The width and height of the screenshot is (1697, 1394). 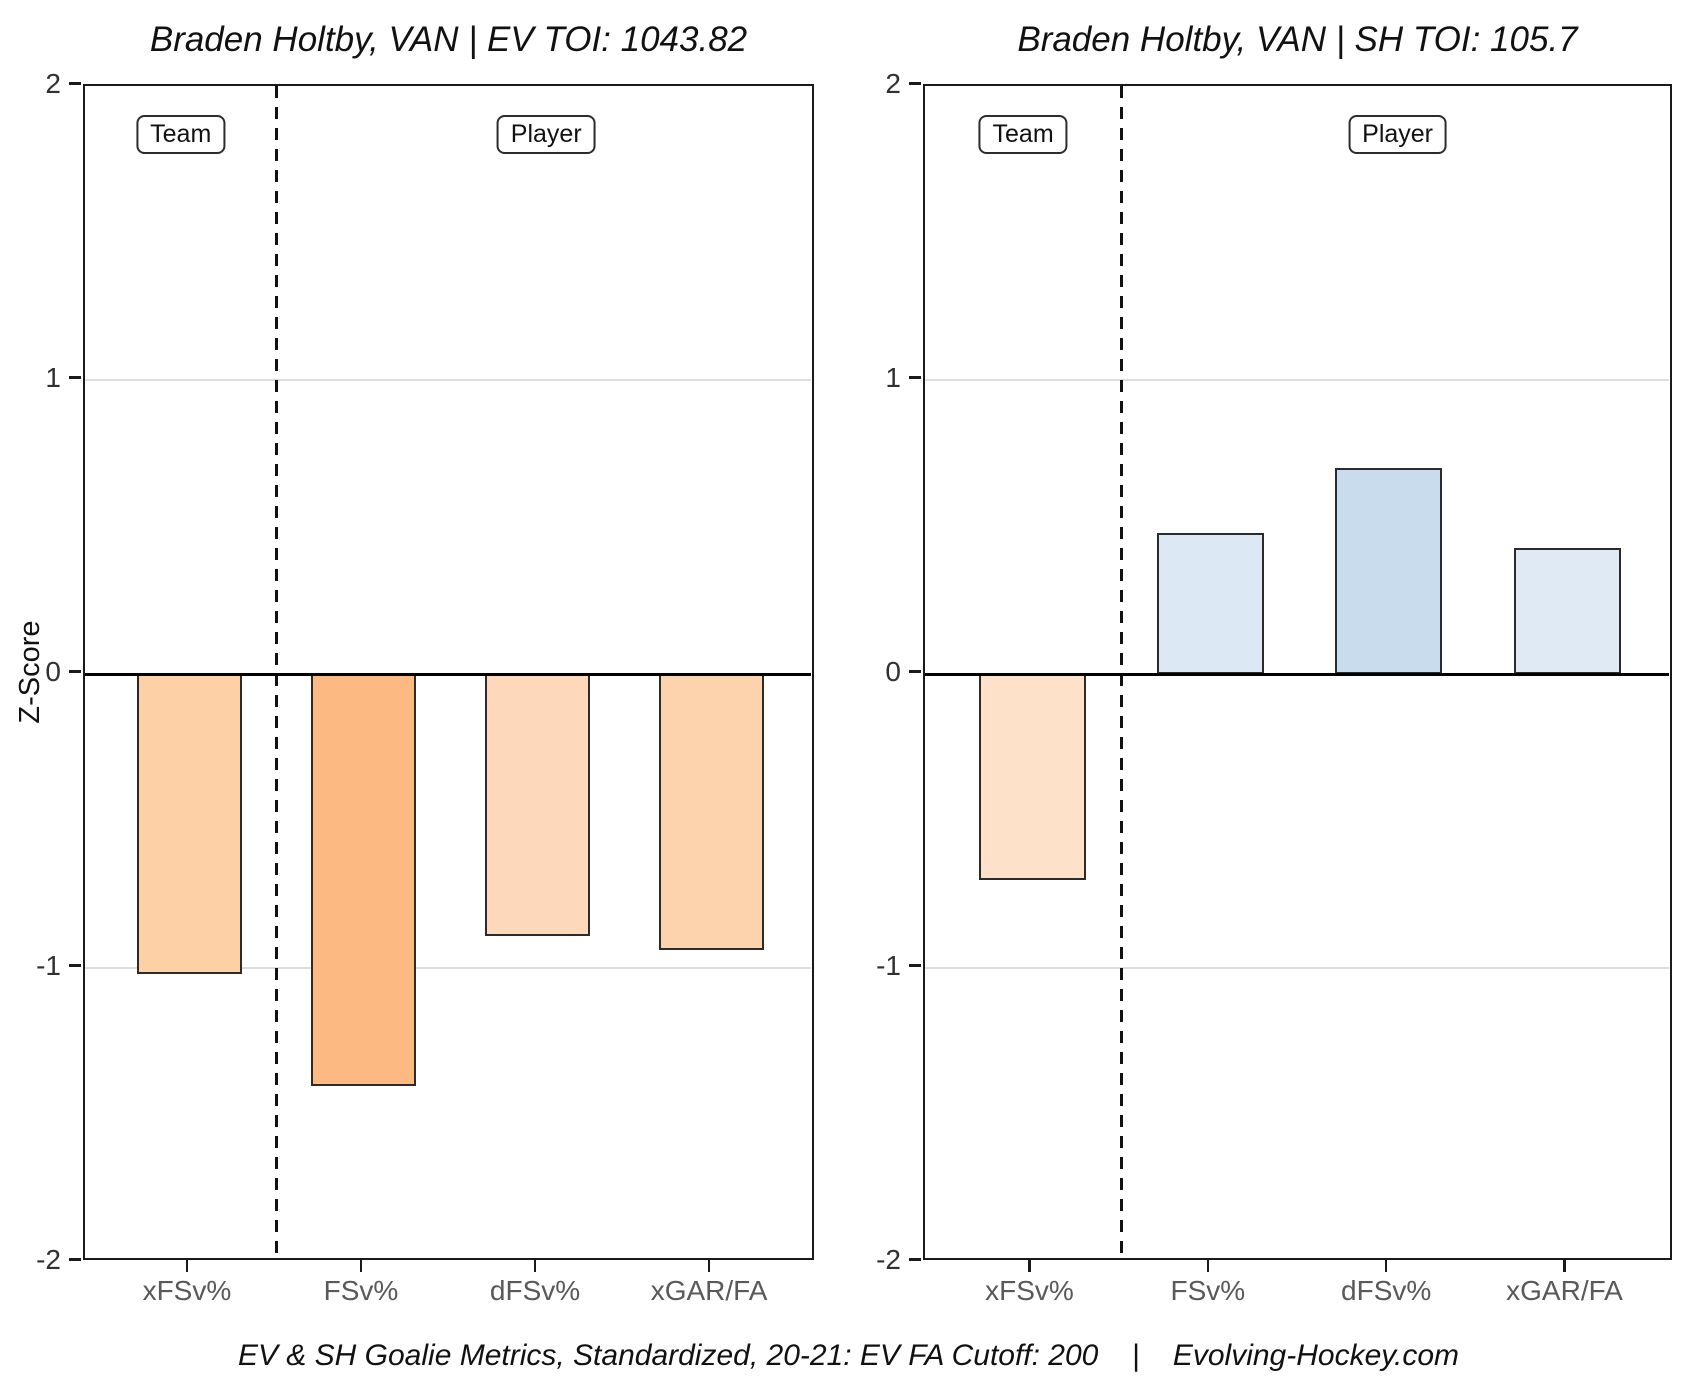 What do you see at coordinates (1297, 39) in the screenshot?
I see `right-chart-title: Braden Holtby, VAN | SH TOI: 105.7` at bounding box center [1297, 39].